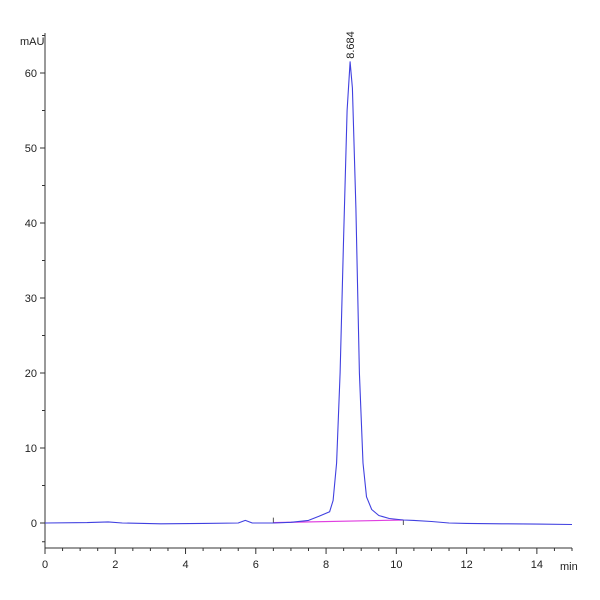 The width and height of the screenshot is (600, 600). What do you see at coordinates (115, 565) in the screenshot?
I see `x-tick-label: 2` at bounding box center [115, 565].